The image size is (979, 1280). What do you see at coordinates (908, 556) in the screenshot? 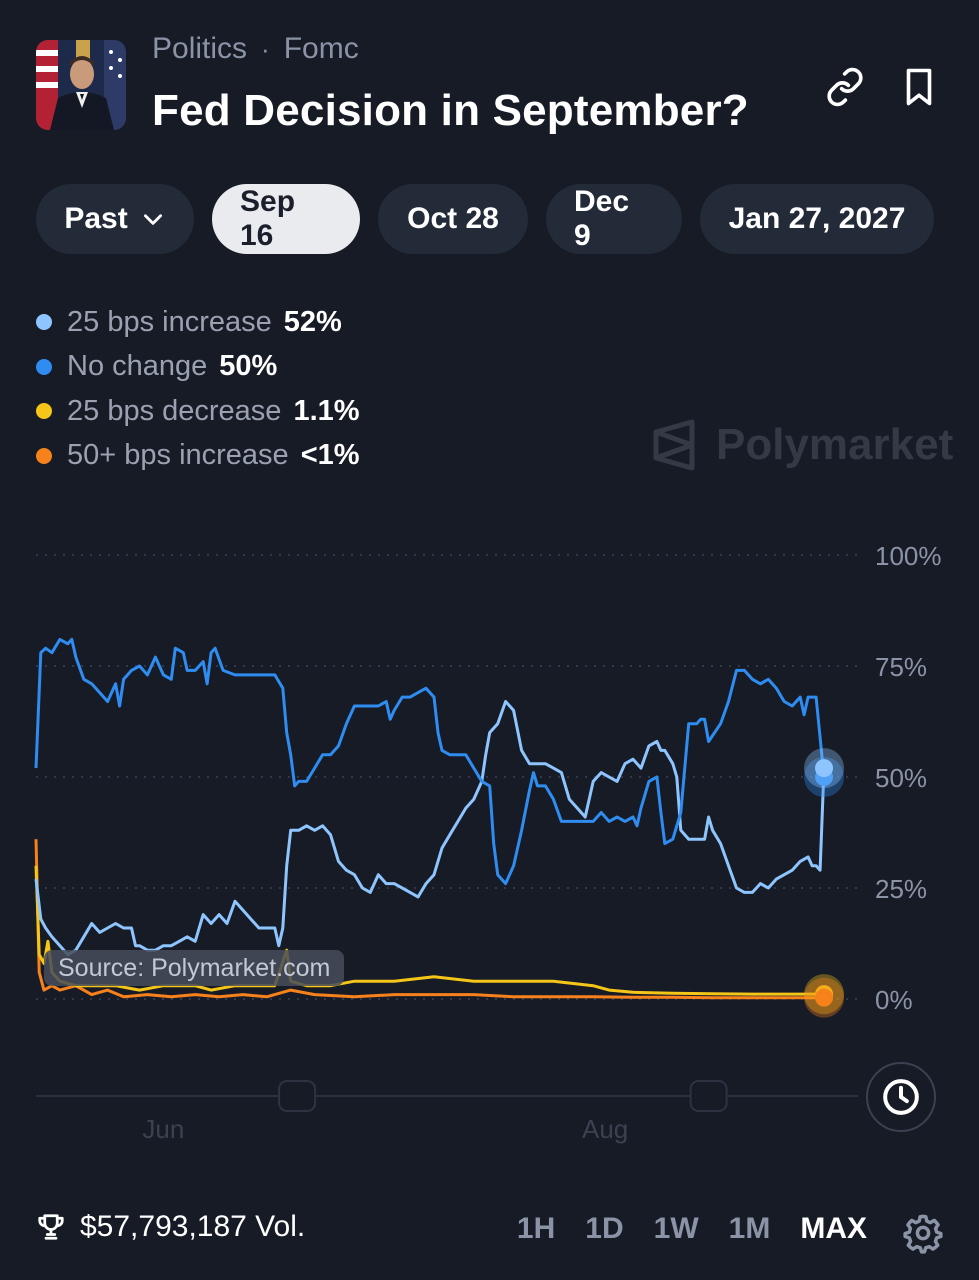
I see `y-tick-label: 100%` at bounding box center [908, 556].